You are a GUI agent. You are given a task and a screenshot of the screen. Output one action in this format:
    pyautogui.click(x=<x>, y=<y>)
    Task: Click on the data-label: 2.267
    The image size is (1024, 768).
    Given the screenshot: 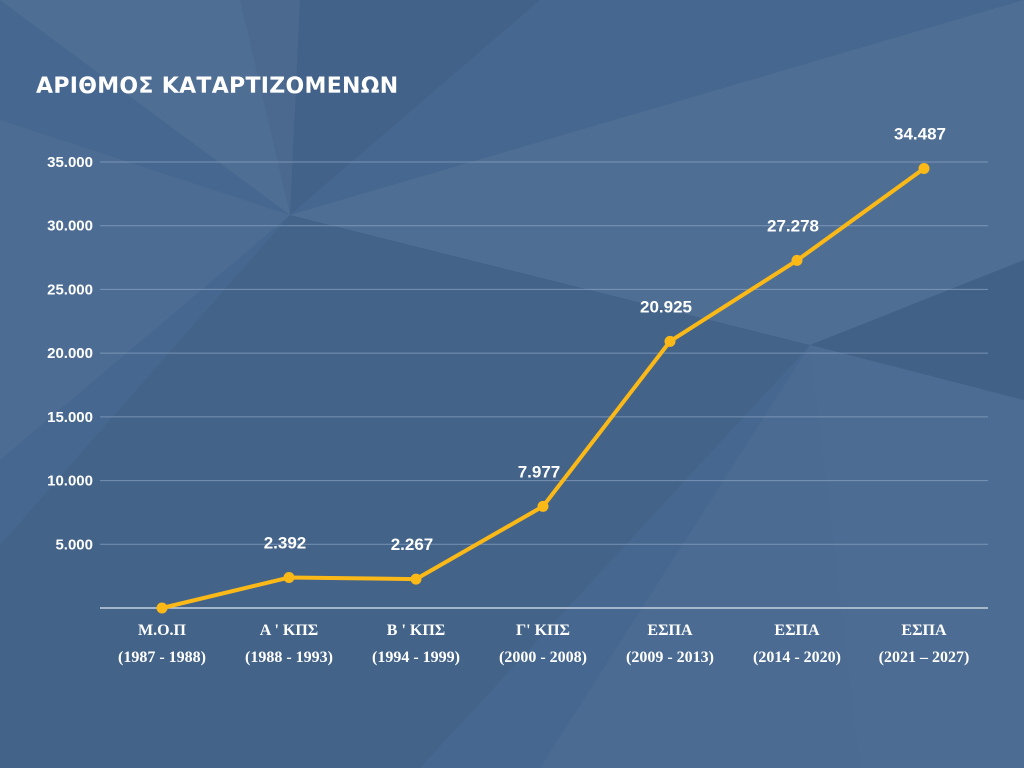 What is the action you would take?
    pyautogui.click(x=412, y=544)
    